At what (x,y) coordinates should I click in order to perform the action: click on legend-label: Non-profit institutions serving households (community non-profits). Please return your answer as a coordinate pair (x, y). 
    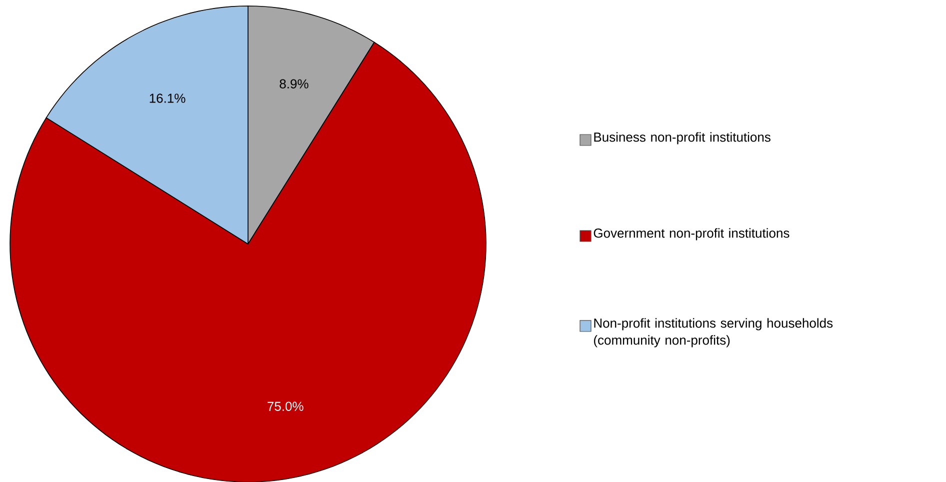
    Looking at the image, I should click on (713, 333).